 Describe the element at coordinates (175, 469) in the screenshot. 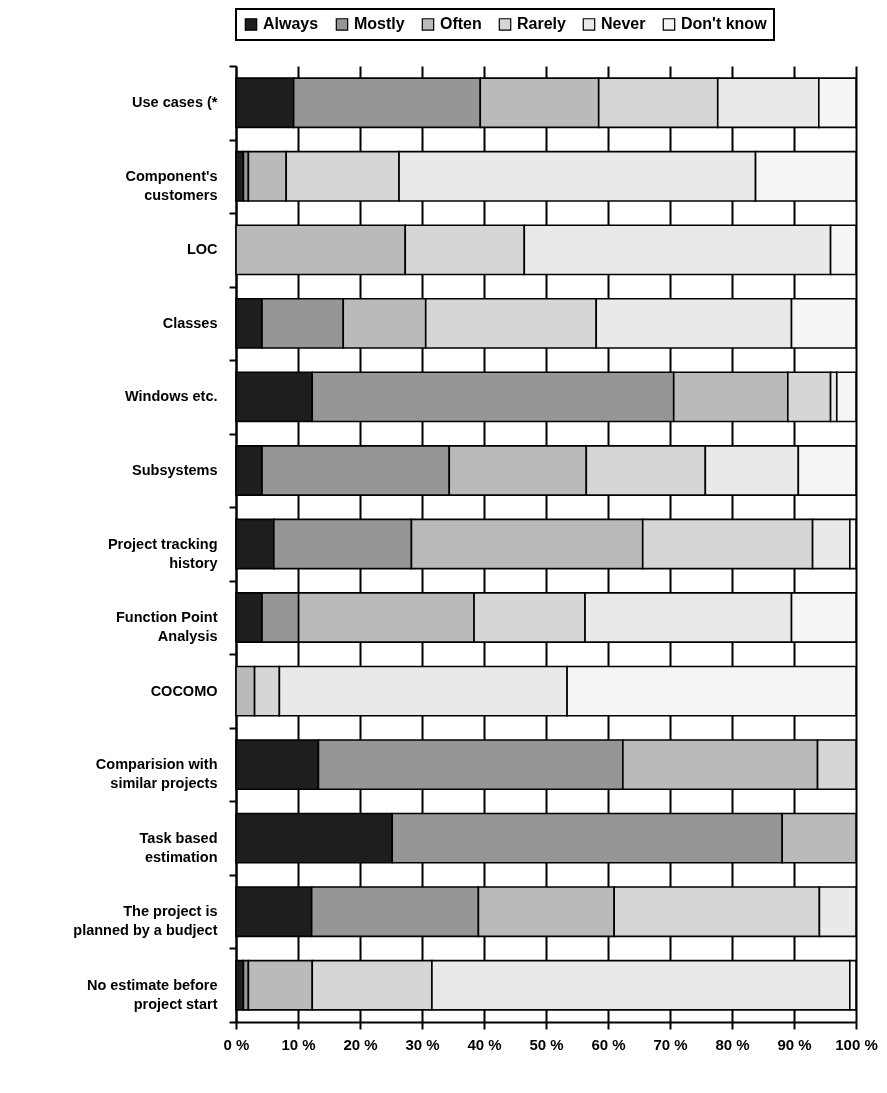

I see `y-tick-label: Subsystems` at that location.